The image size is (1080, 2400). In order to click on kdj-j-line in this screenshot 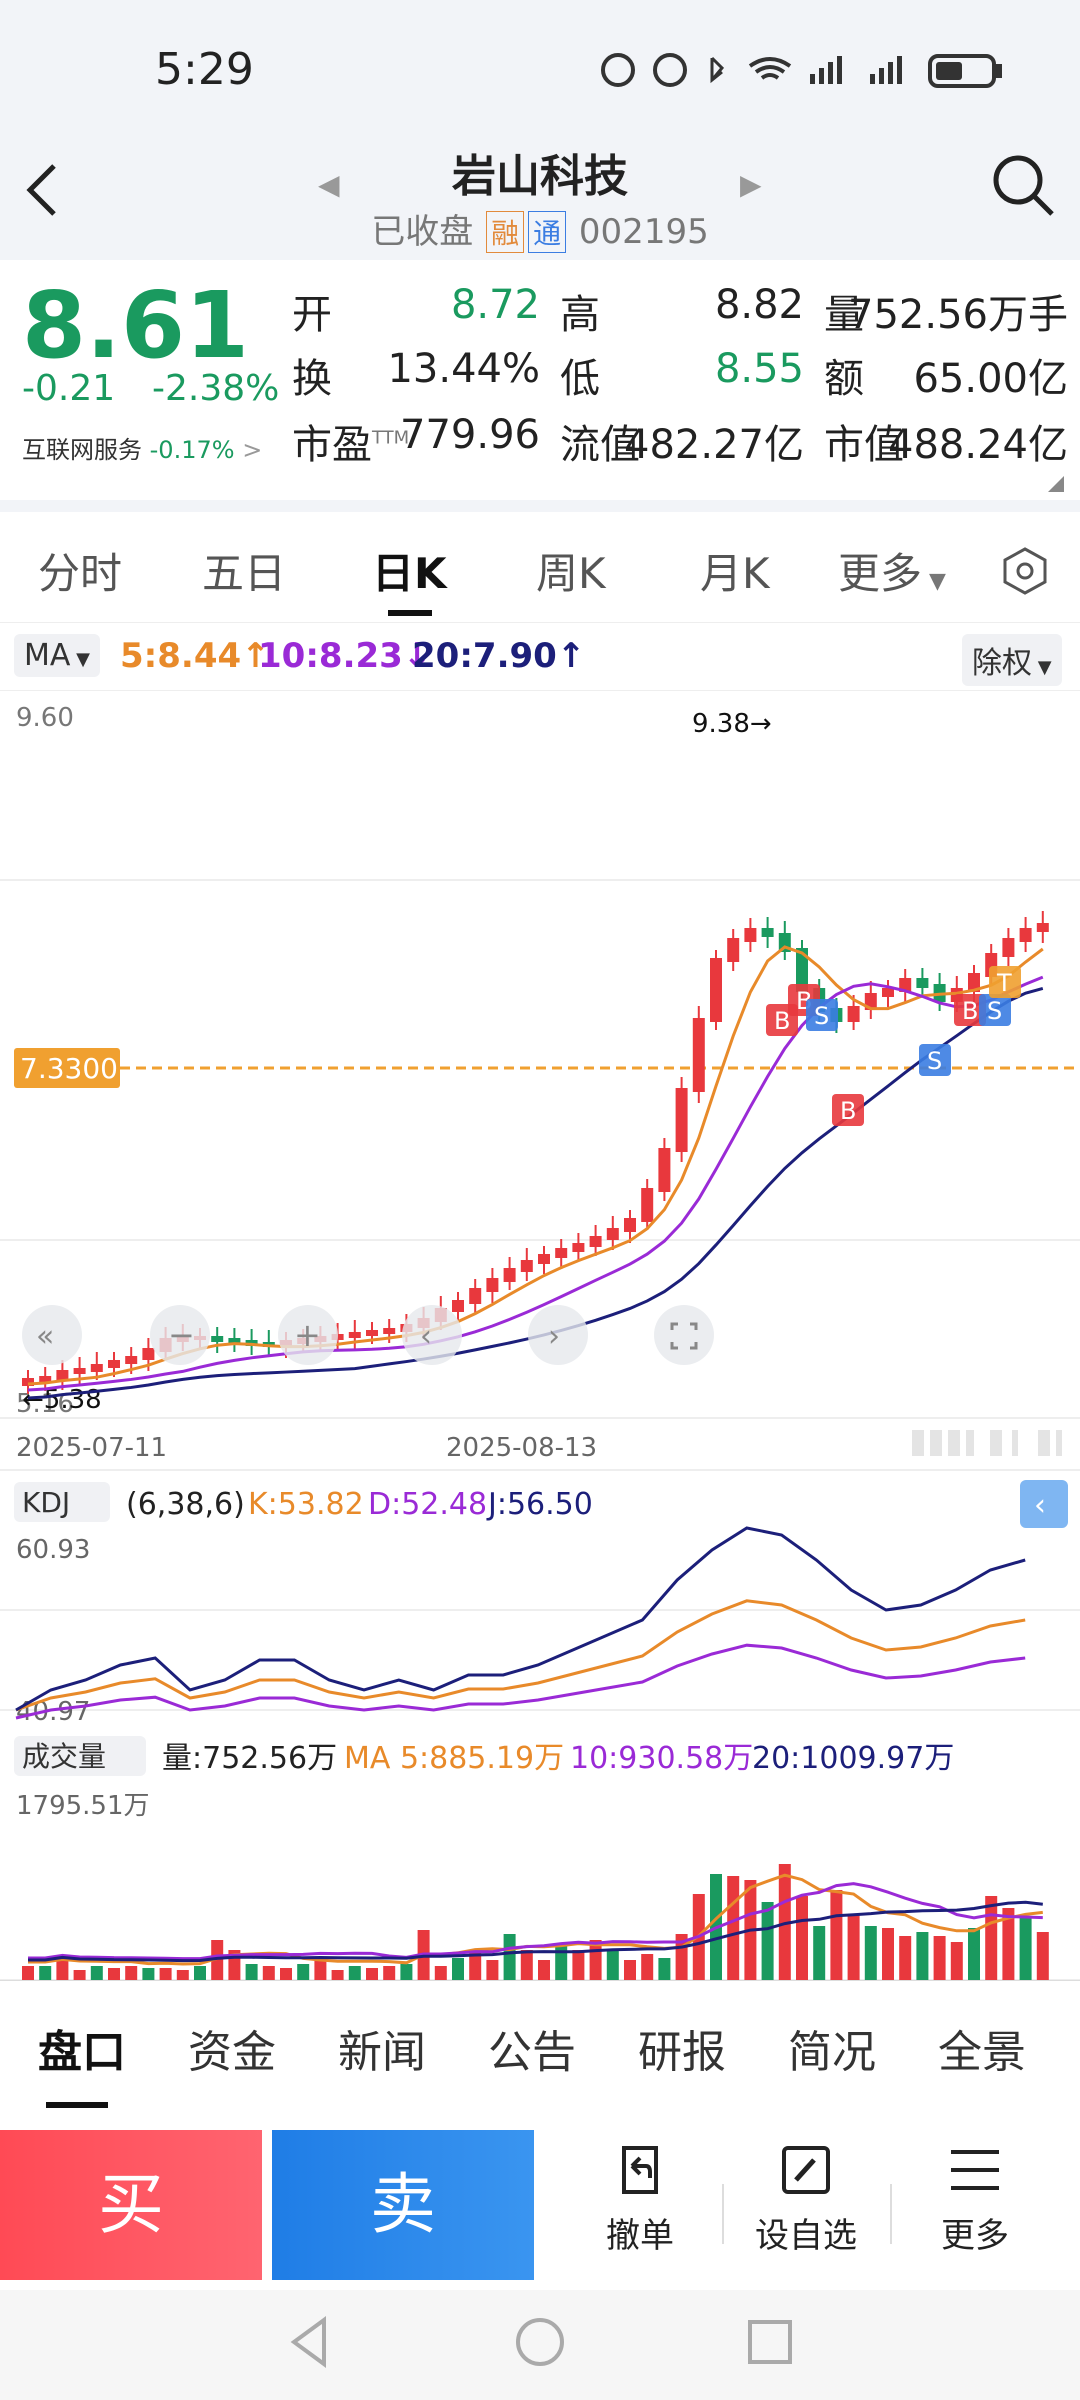, I will do `click(520, 1619)`.